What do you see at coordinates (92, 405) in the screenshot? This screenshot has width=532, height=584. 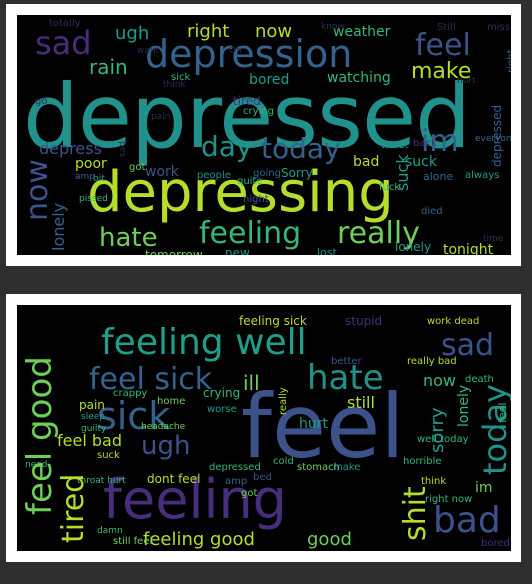 I see `word-pain: pain` at bounding box center [92, 405].